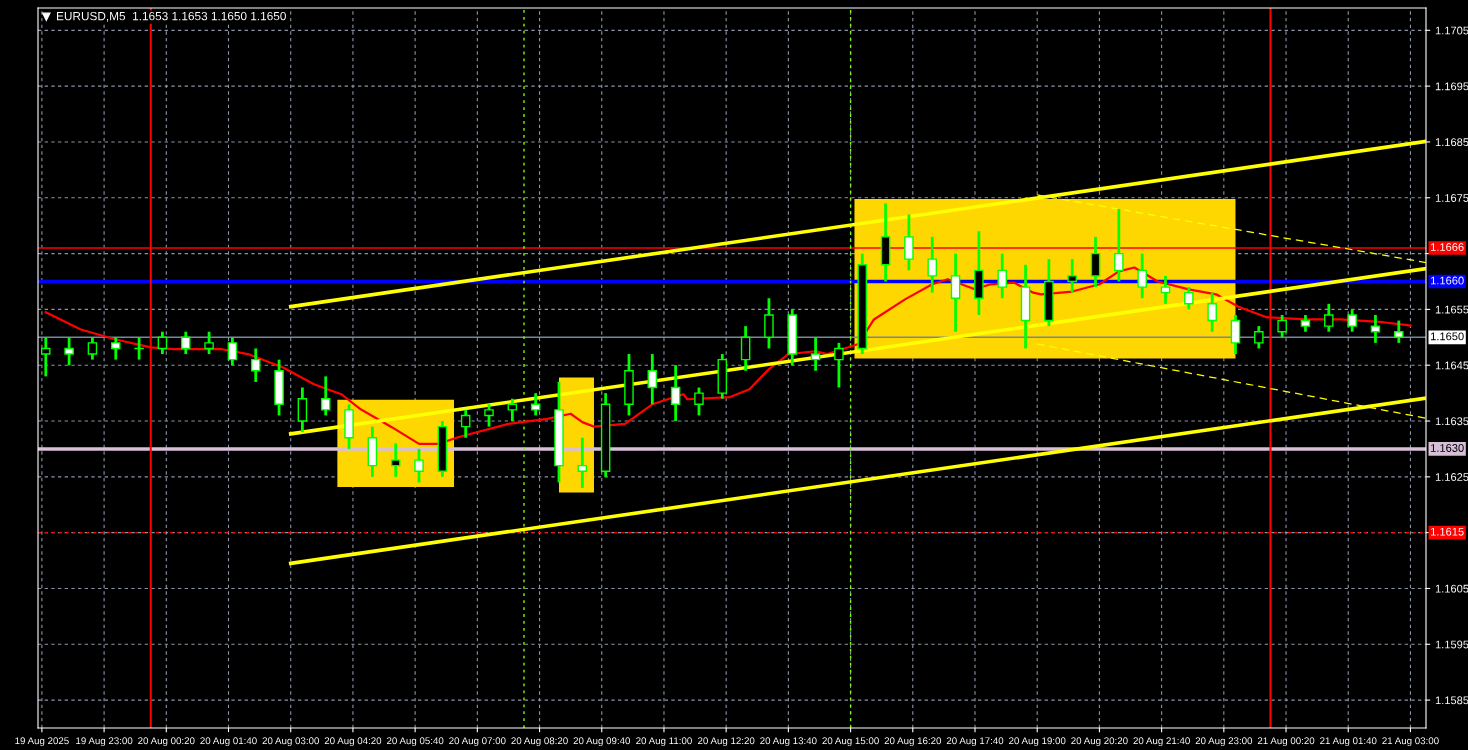 Image resolution: width=1468 pixels, height=750 pixels. Describe the element at coordinates (228, 742) in the screenshot. I see `x-tick-label: 20 Aug 01:40` at that location.